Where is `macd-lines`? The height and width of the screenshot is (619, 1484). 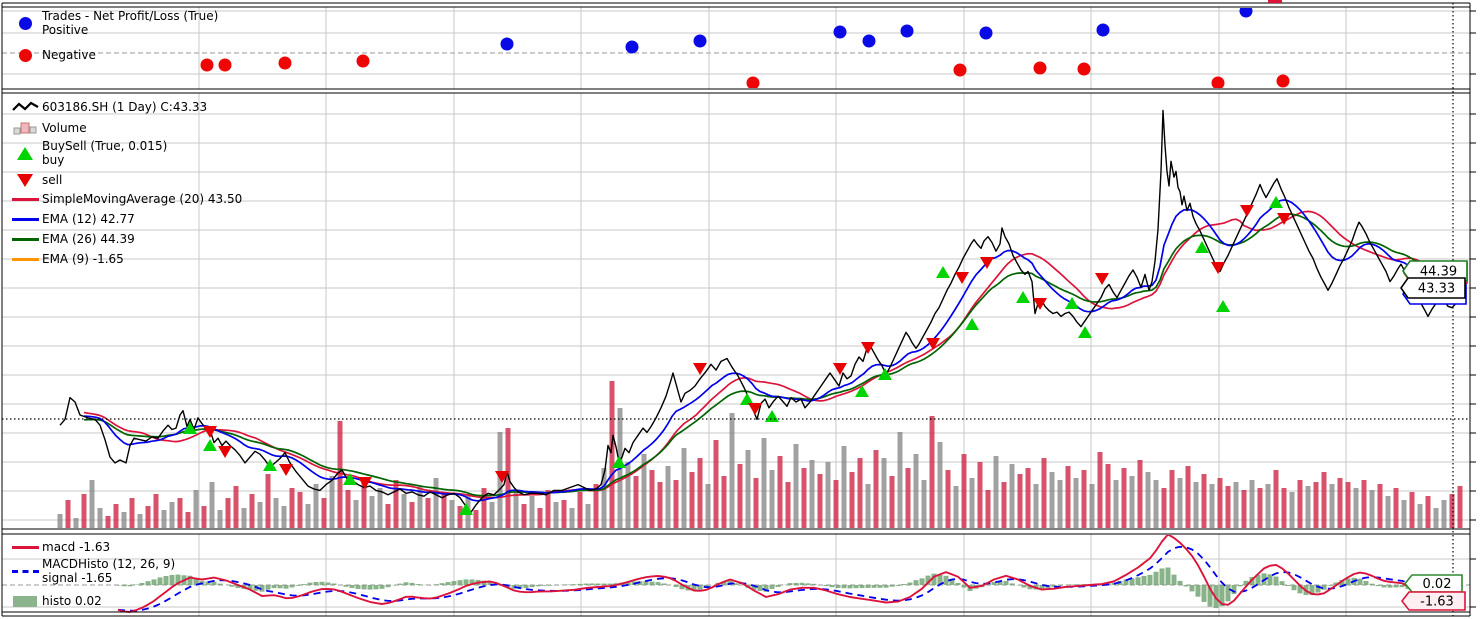 macd-lines is located at coordinates (790, 574).